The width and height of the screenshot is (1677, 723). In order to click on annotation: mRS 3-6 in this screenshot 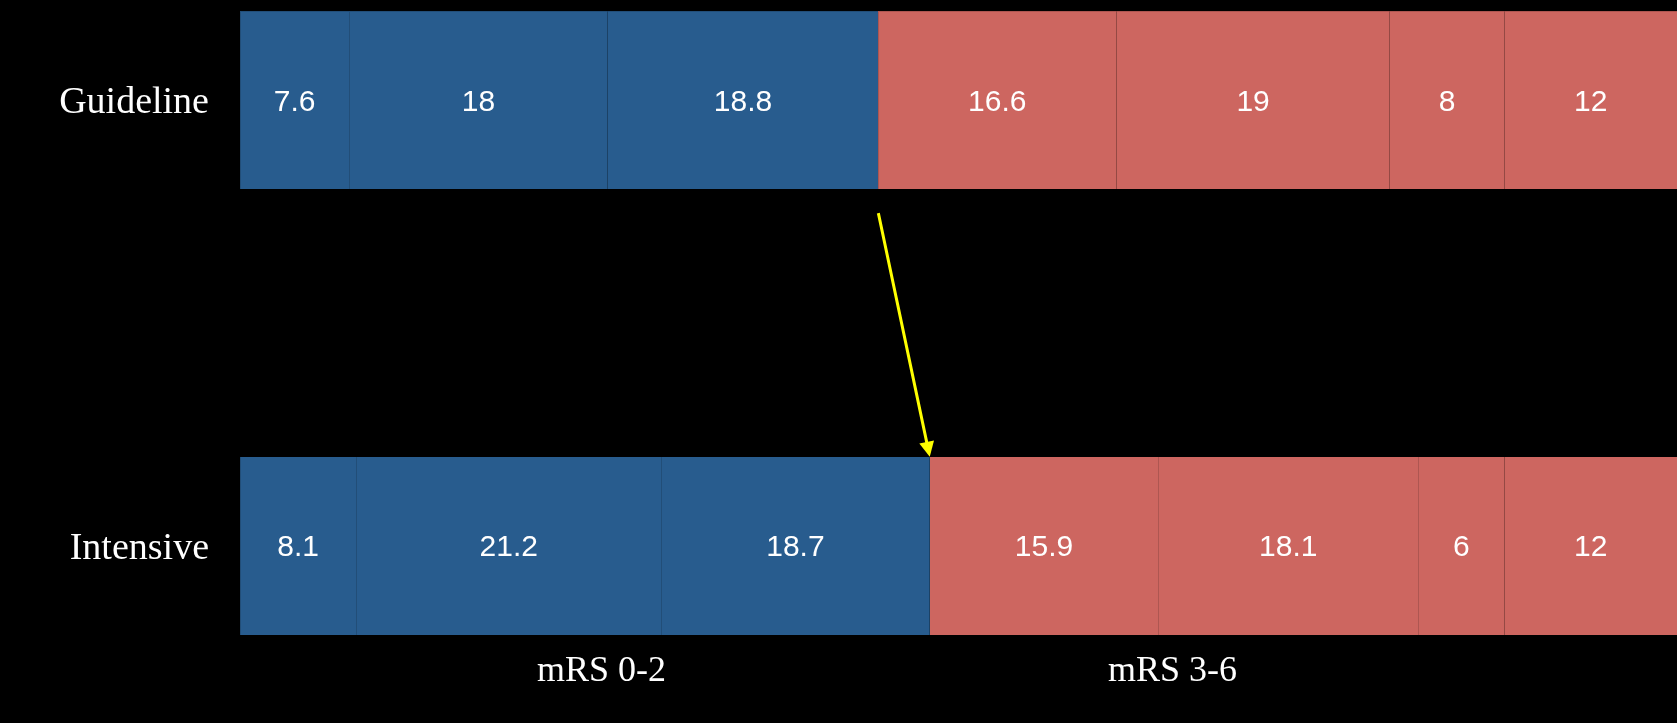, I will do `click(1173, 669)`.